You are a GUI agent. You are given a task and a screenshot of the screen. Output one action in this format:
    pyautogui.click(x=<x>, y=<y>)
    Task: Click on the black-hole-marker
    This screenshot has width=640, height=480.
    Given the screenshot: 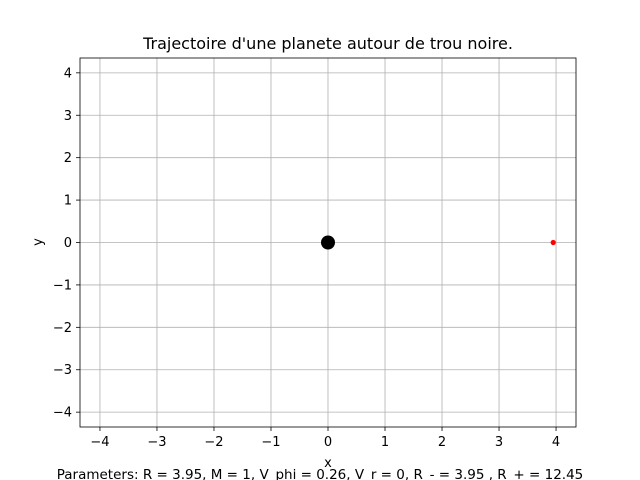 What is the action you would take?
    pyautogui.click(x=328, y=242)
    